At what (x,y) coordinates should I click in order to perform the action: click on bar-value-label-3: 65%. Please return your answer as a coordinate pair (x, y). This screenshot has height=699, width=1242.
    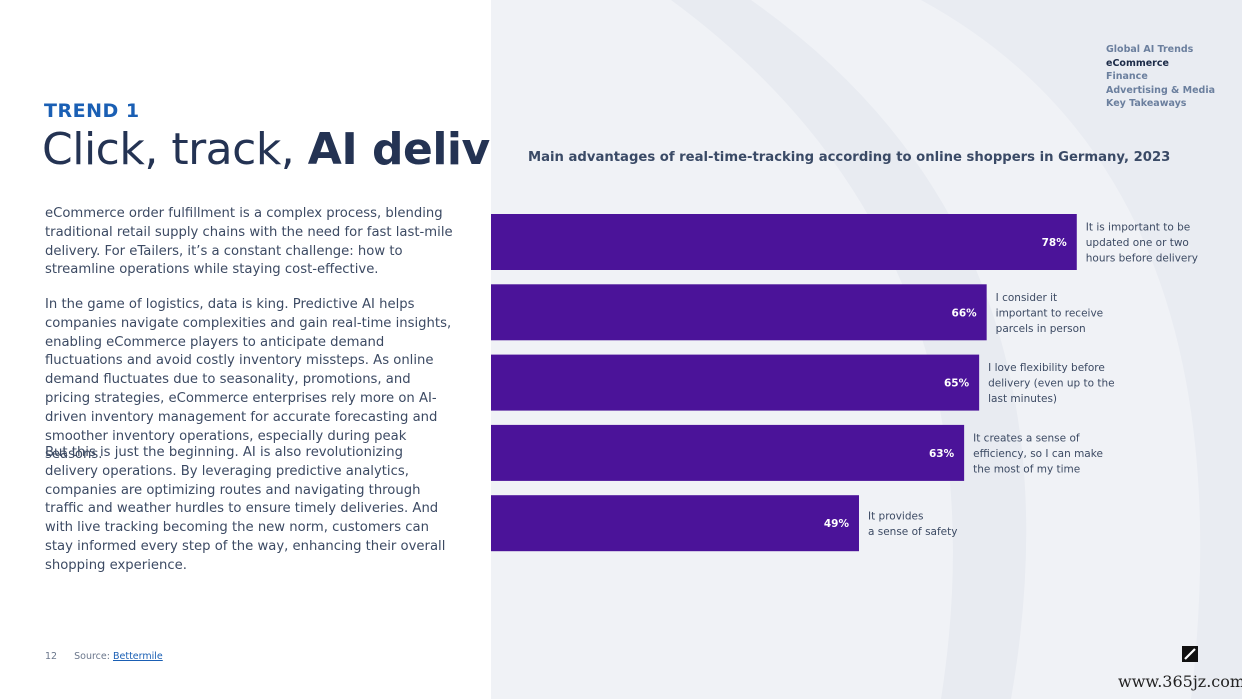
    Looking at the image, I should click on (957, 384).